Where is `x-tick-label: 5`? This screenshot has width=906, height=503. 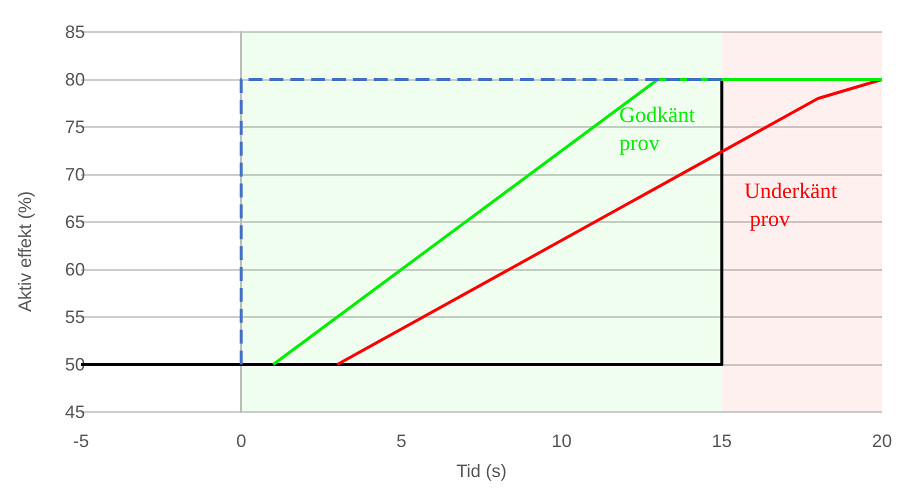 x-tick-label: 5 is located at coordinates (401, 441).